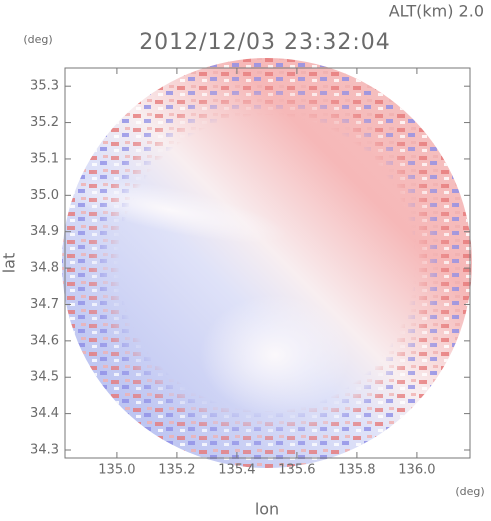 The image size is (491, 521). What do you see at coordinates (44, 377) in the screenshot?
I see `y-tick-label: 34.5` at bounding box center [44, 377].